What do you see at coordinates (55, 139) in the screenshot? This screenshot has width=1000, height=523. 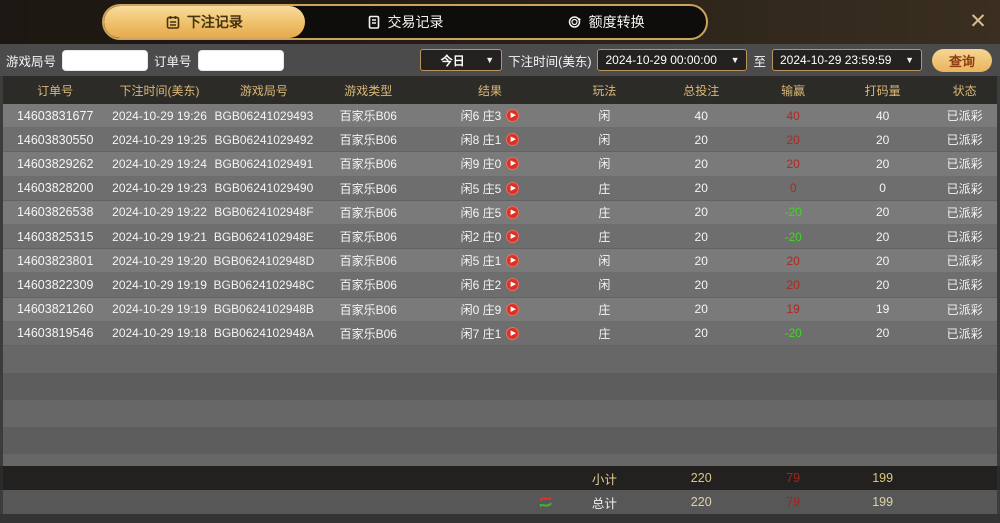 I see `cell-order-no: 14603830550` at bounding box center [55, 139].